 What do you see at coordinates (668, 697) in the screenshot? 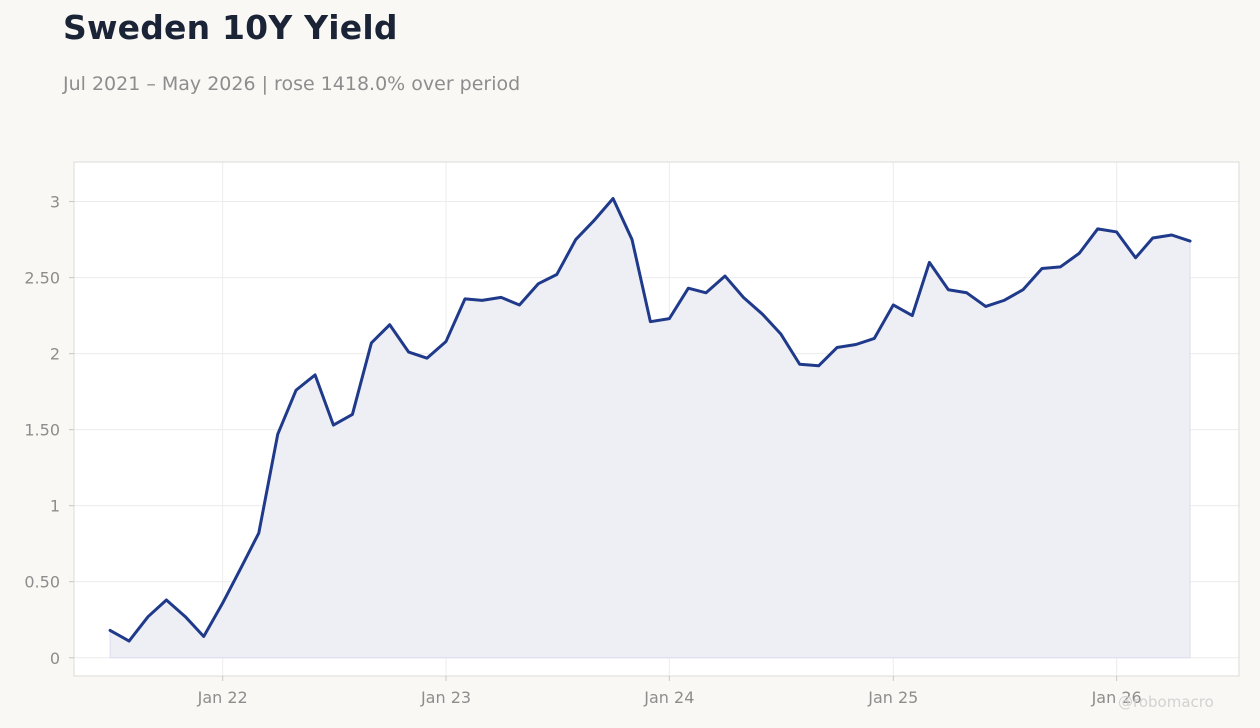
I see `x-tick-label: Jan 24` at bounding box center [668, 697].